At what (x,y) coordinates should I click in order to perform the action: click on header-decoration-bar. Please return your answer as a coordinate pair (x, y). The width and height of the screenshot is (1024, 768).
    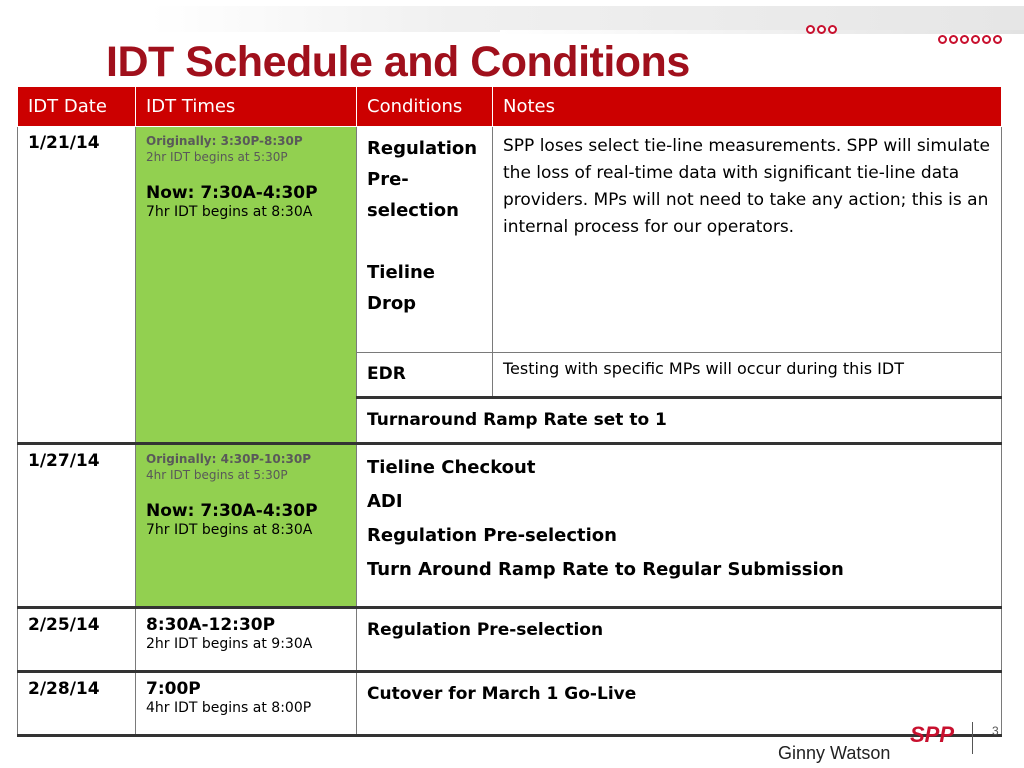
    Looking at the image, I should click on (587, 19).